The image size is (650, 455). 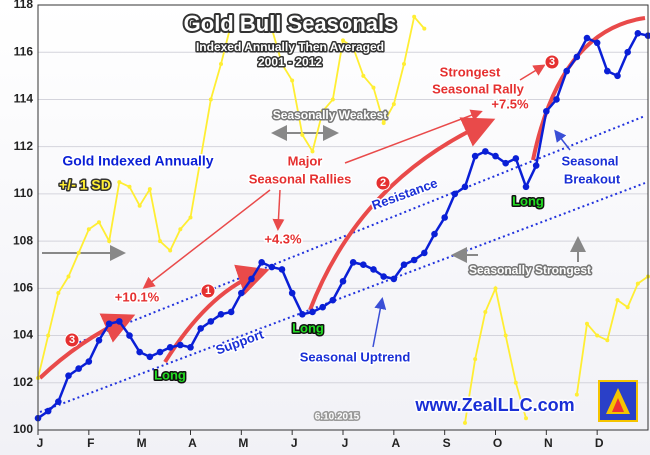 What do you see at coordinates (447, 443) in the screenshot?
I see `x-tick-label: S` at bounding box center [447, 443].